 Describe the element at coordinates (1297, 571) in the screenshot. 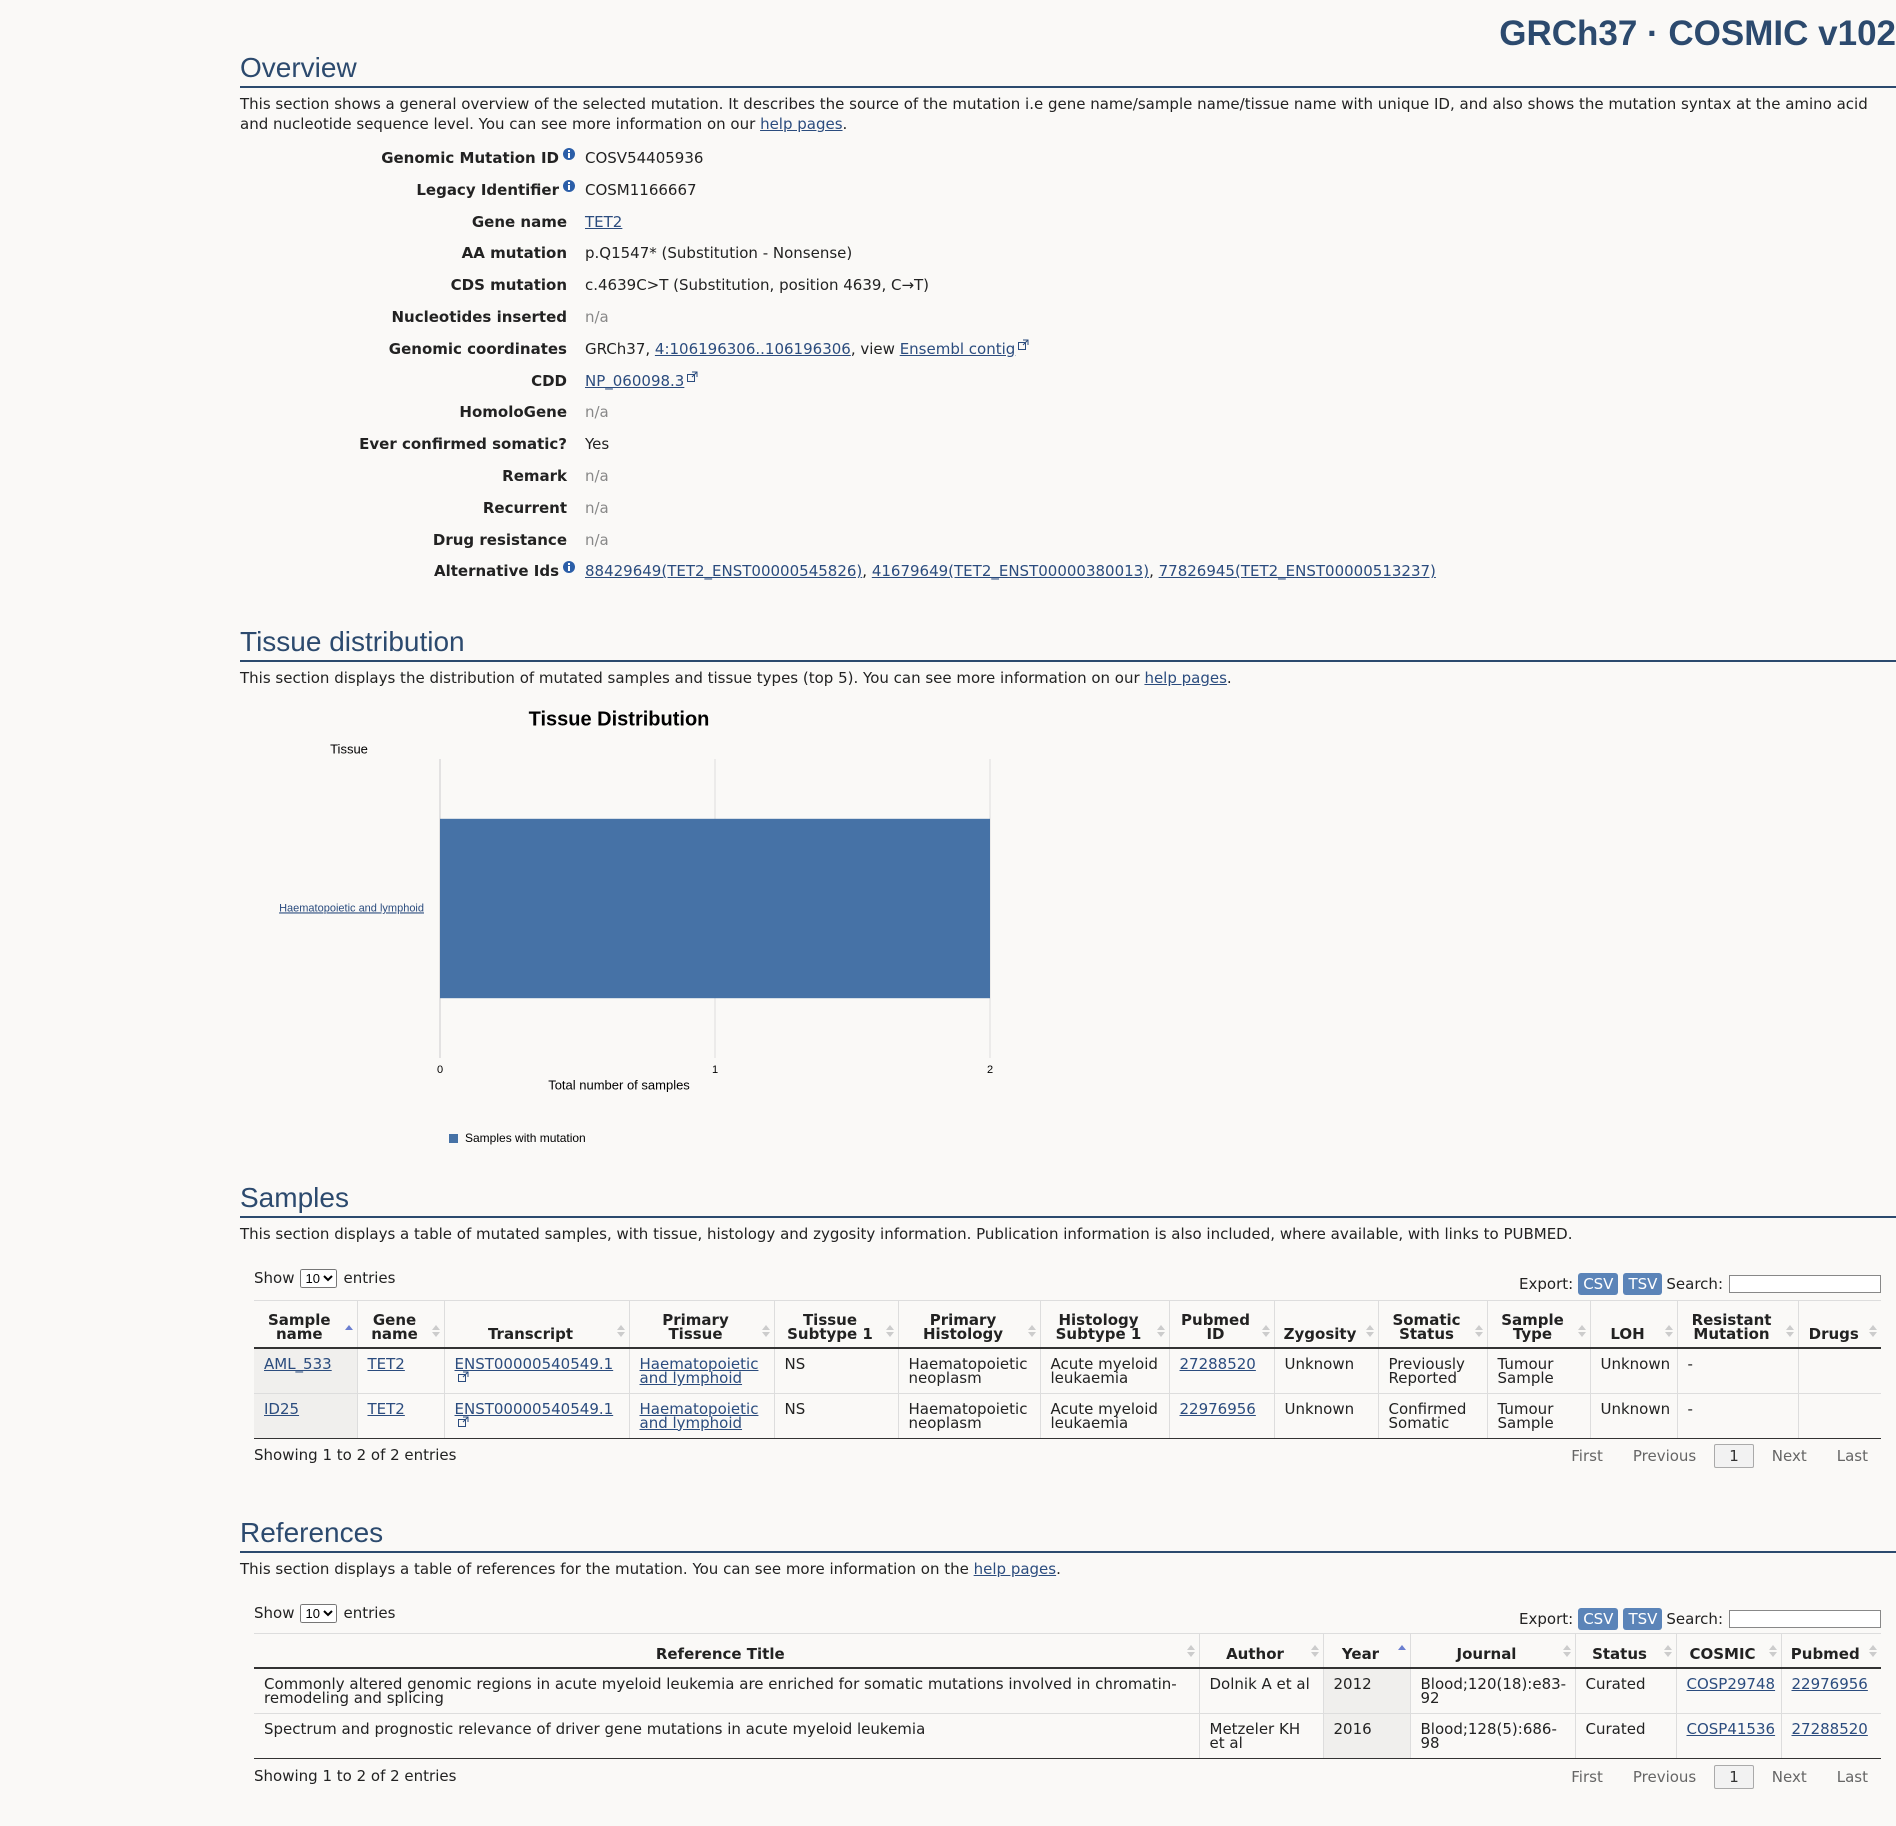

I see `link: 77826945(TET2_ENST00000513237)` at that location.